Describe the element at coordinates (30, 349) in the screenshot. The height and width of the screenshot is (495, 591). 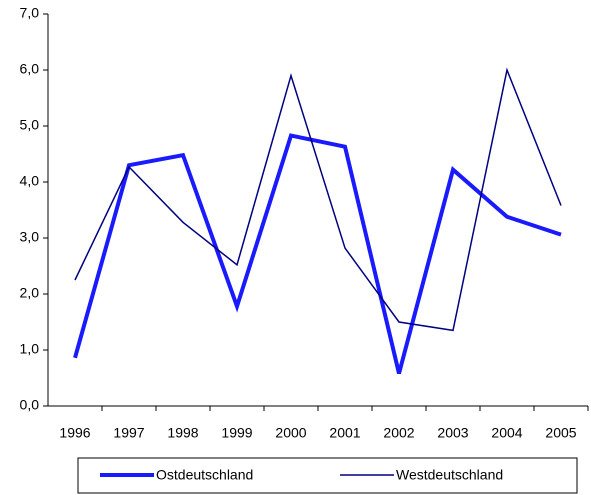
I see `y-tick-label: 1,0` at that location.